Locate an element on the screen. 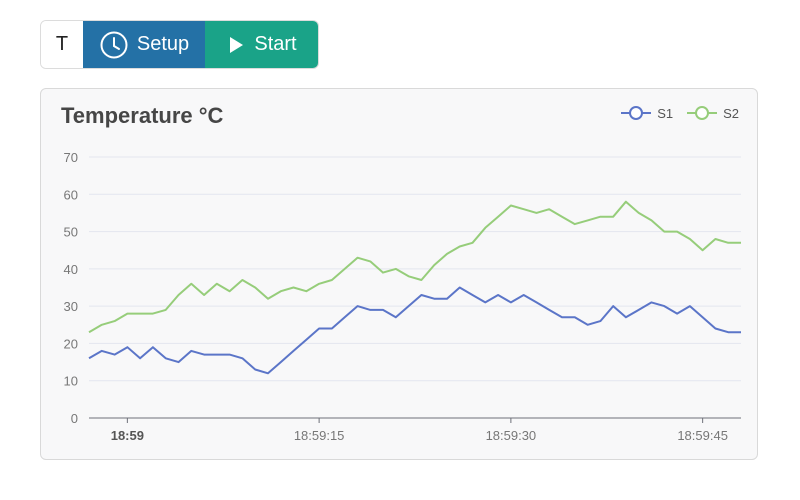 The width and height of the screenshot is (800, 500). t-button-label: T is located at coordinates (62, 44).